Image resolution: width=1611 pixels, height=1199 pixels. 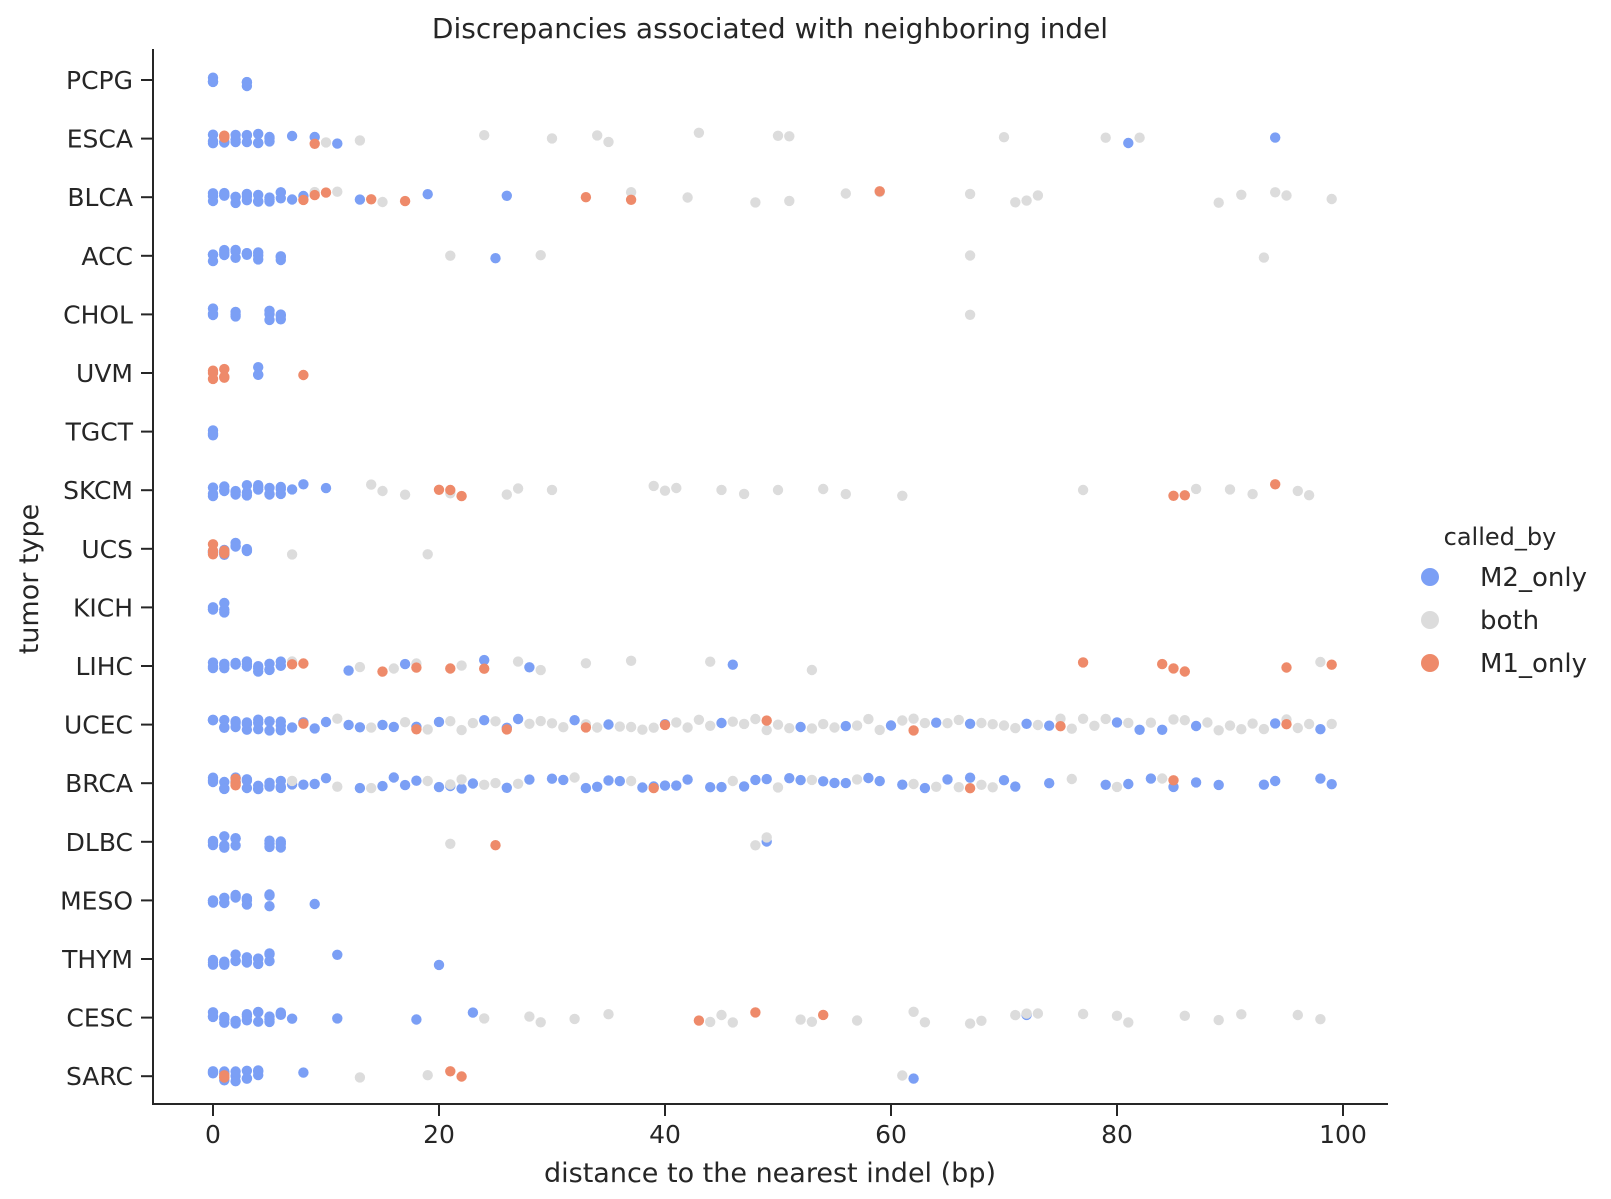 I want to click on point-m2-only-chol, so click(x=269, y=320).